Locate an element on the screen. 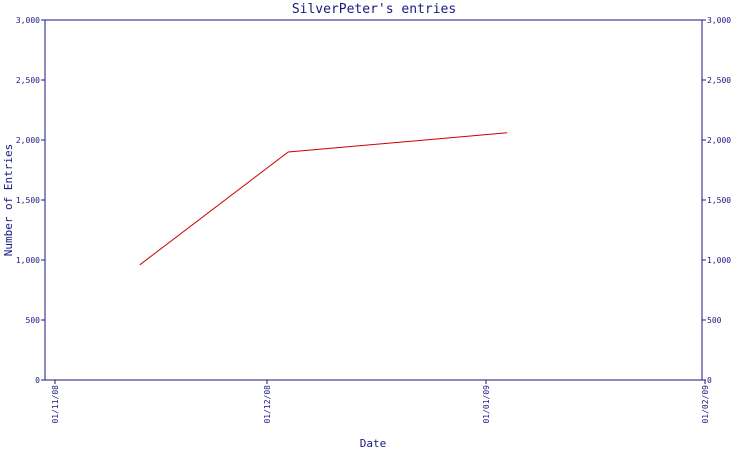  y-tick-label-right: 1,000 is located at coordinates (719, 260).